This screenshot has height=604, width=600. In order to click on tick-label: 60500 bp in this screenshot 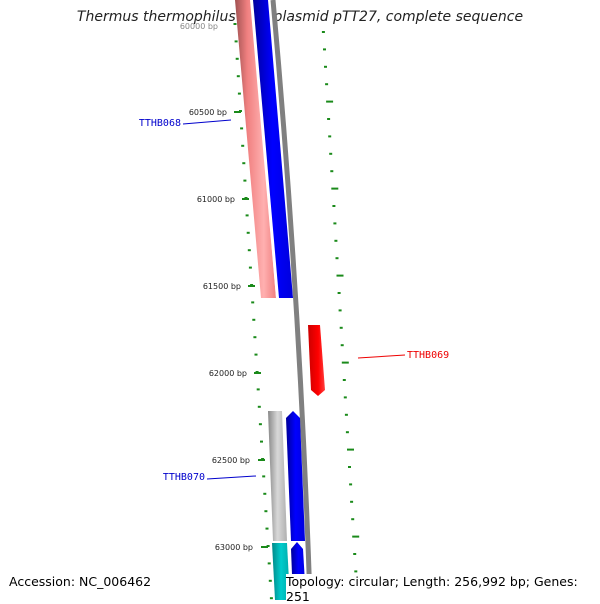, I will do `click(208, 112)`.